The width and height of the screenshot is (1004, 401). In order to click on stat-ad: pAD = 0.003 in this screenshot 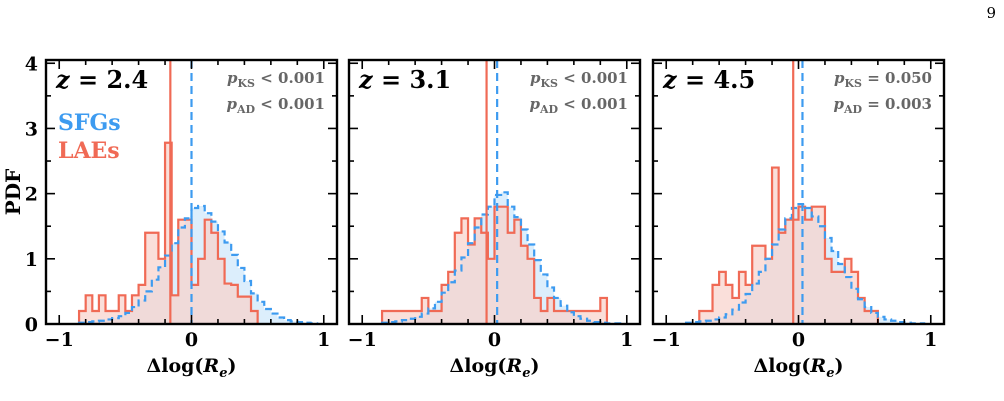, I will do `click(882, 105)`.